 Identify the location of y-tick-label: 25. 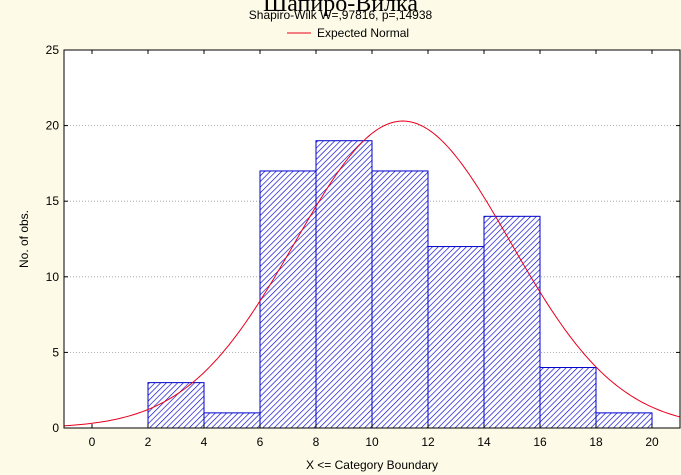
(53, 50).